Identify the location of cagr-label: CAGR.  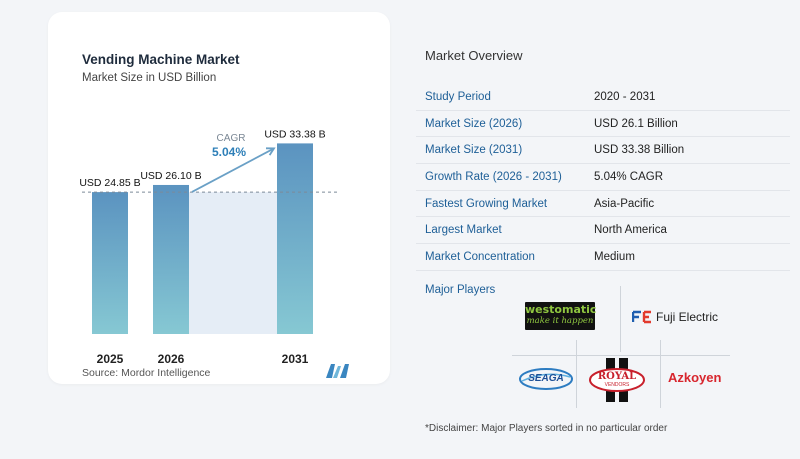
(231, 138).